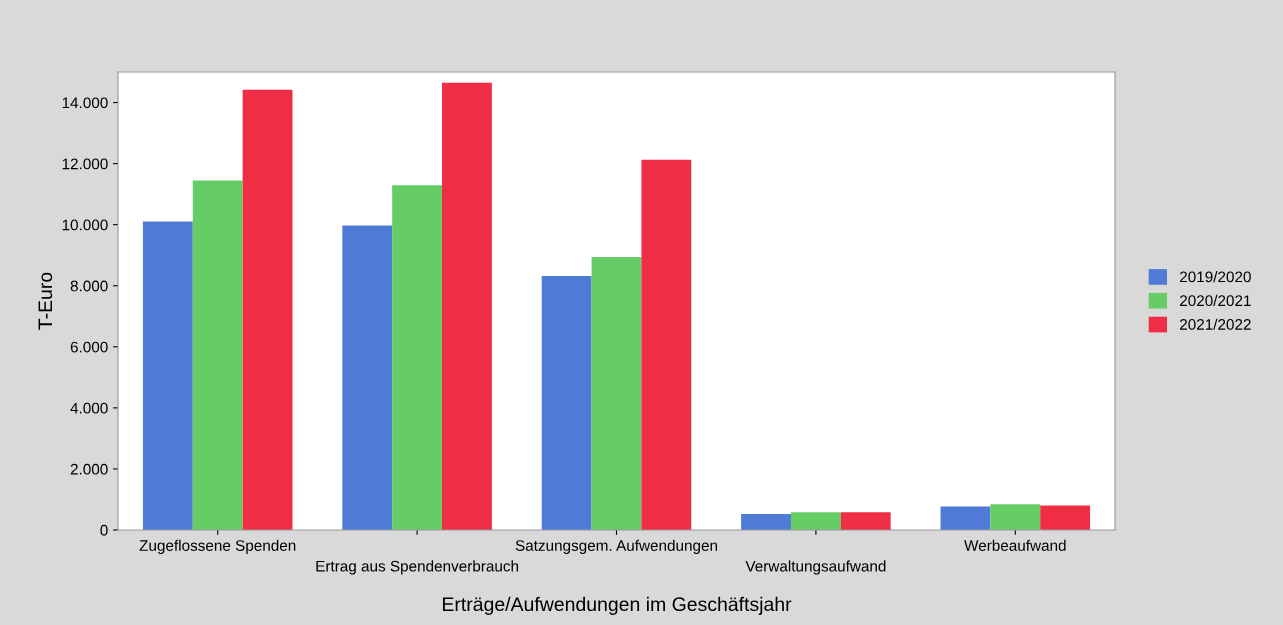 Image resolution: width=1283 pixels, height=625 pixels. Describe the element at coordinates (89, 408) in the screenshot. I see `y-tick-label: 4.000` at that location.